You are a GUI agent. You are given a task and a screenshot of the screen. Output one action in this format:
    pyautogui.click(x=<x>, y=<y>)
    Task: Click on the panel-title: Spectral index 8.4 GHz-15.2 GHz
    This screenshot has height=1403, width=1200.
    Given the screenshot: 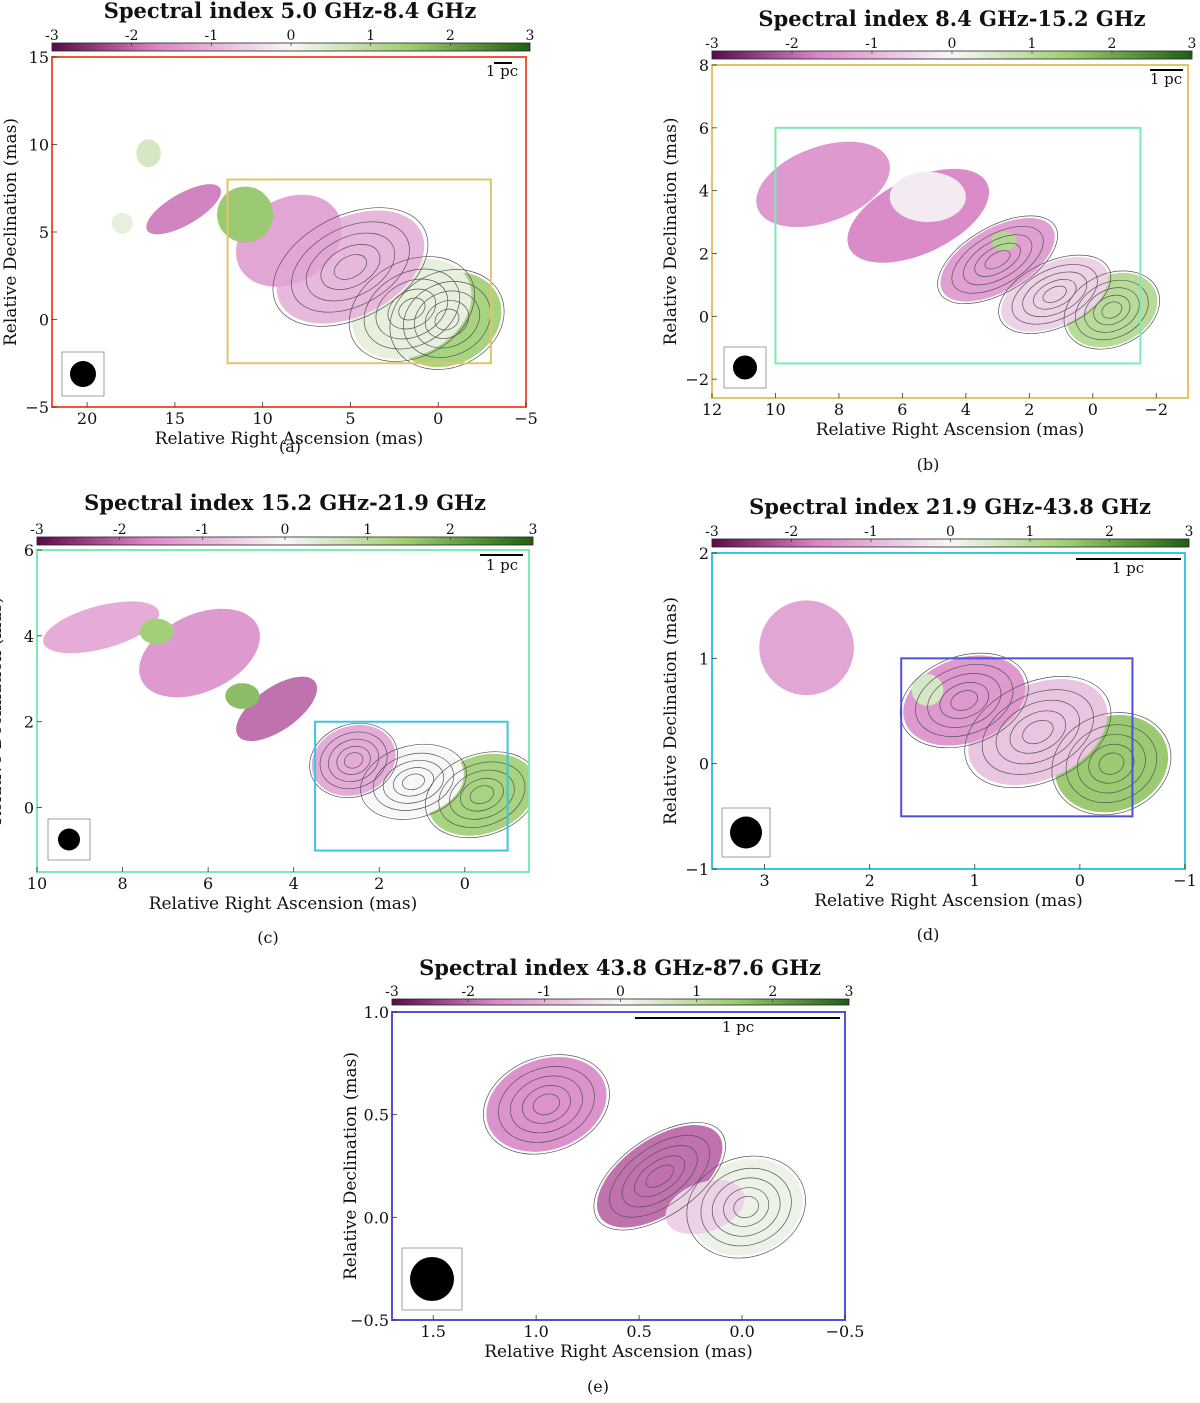 What is the action you would take?
    pyautogui.click(x=951, y=18)
    